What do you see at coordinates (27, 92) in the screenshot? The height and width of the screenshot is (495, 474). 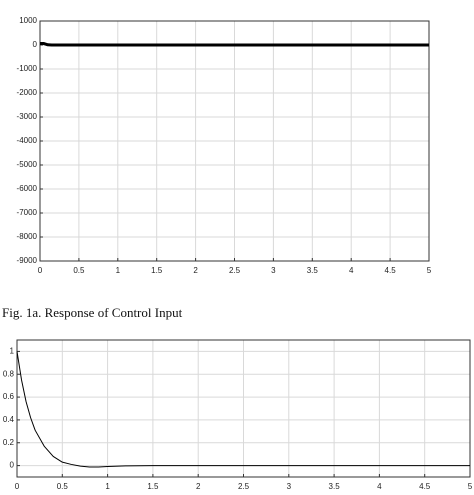 I see `y-tick-label: -2000` at bounding box center [27, 92].